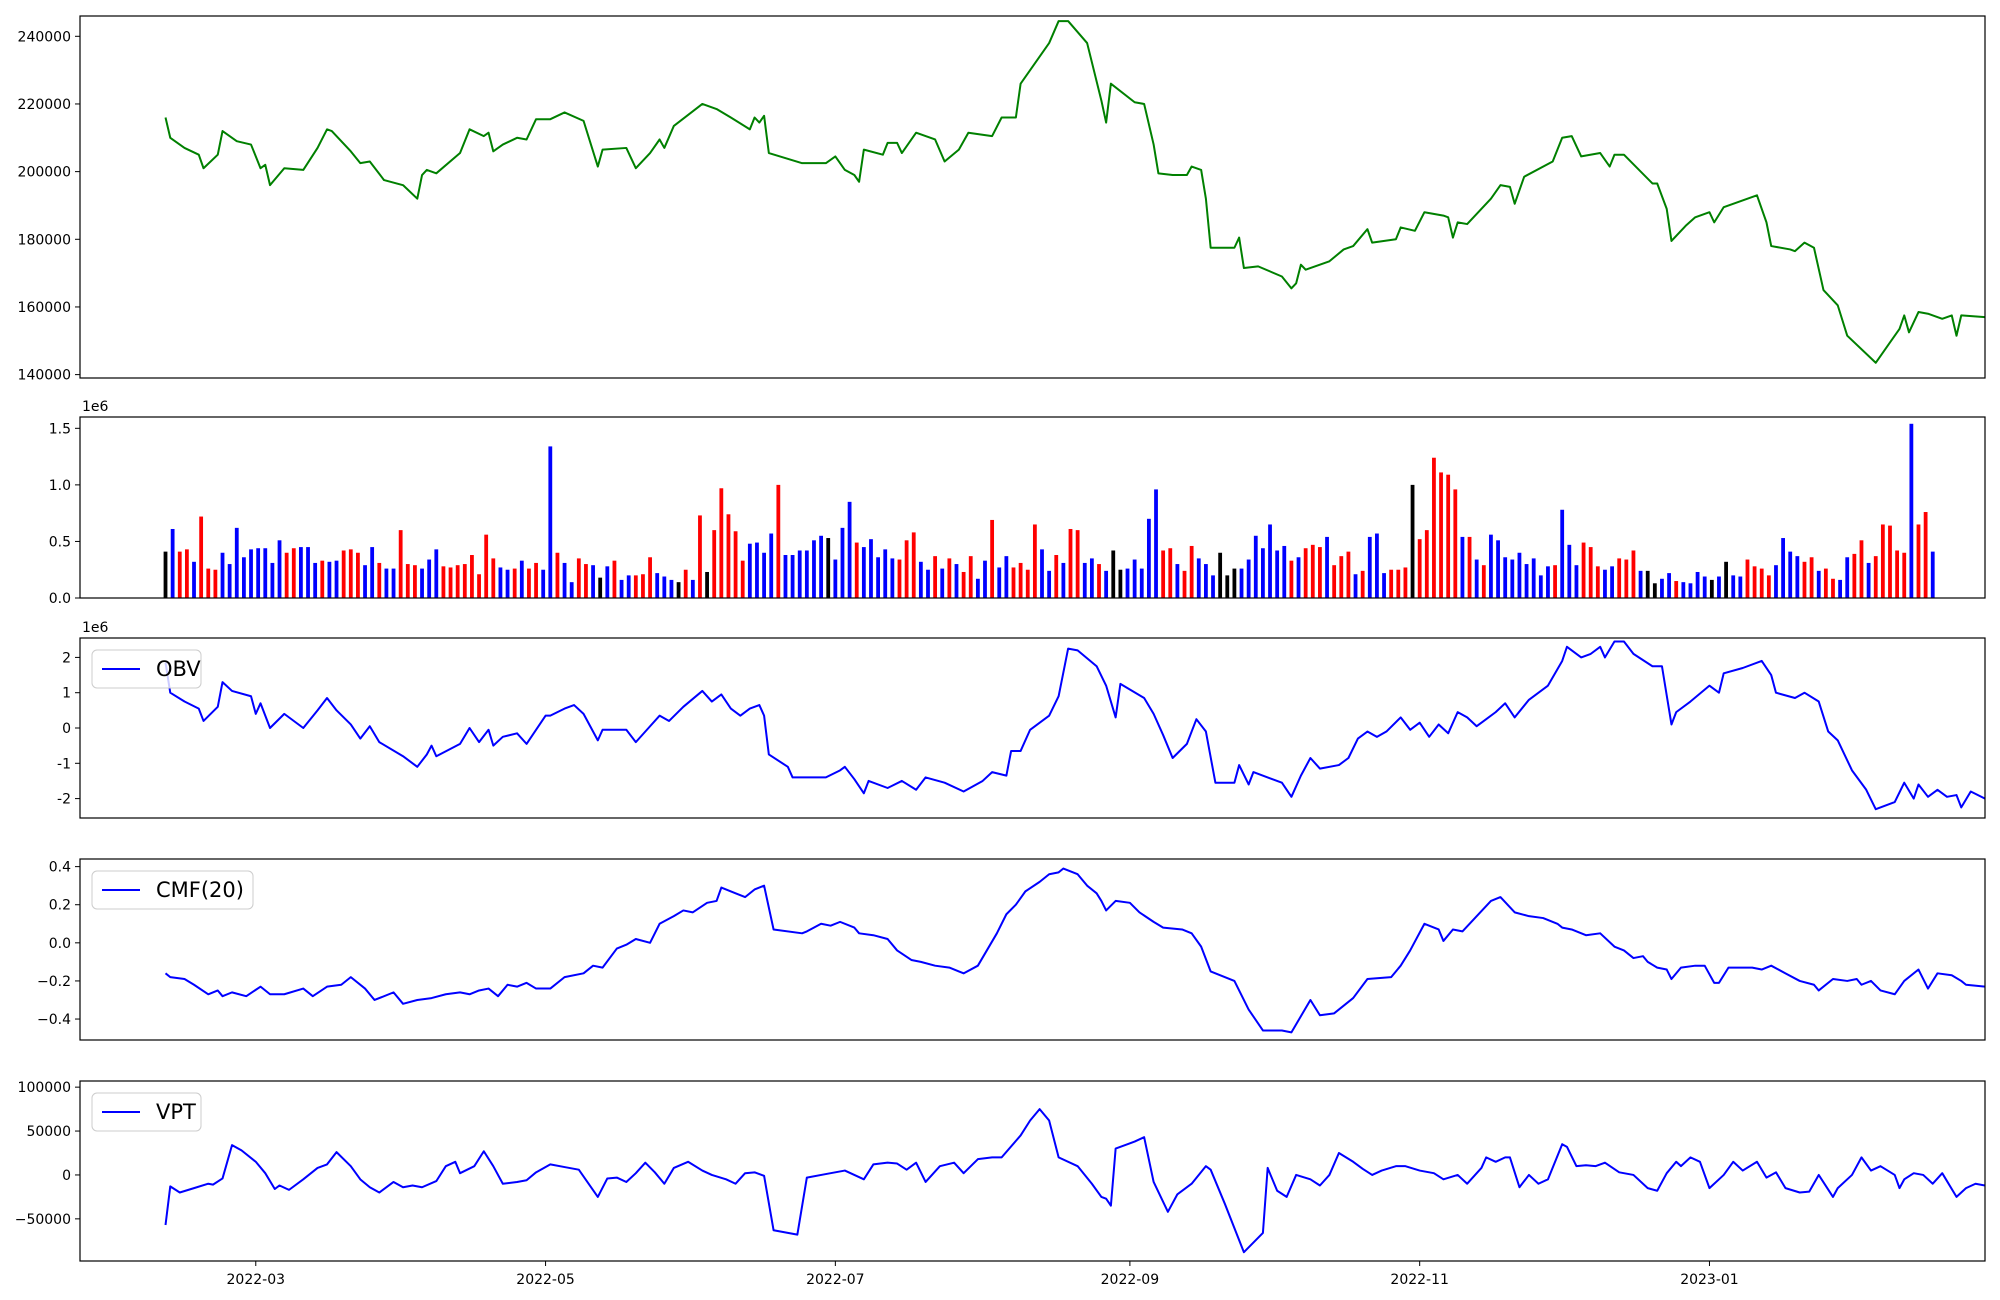  What do you see at coordinates (64, 764) in the screenshot?
I see `obv-ytick-label: -1` at bounding box center [64, 764].